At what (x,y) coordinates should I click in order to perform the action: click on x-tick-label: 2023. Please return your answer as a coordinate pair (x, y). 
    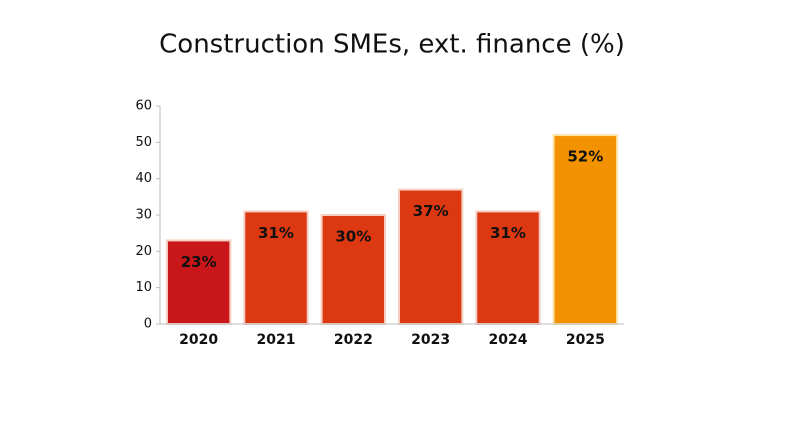
    Looking at the image, I should click on (430, 340).